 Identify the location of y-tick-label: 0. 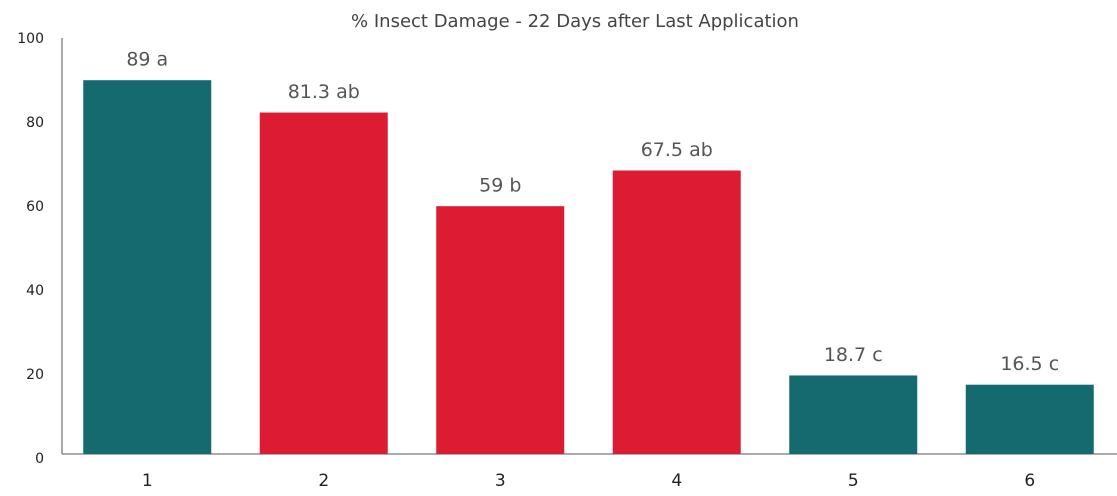
(39, 459).